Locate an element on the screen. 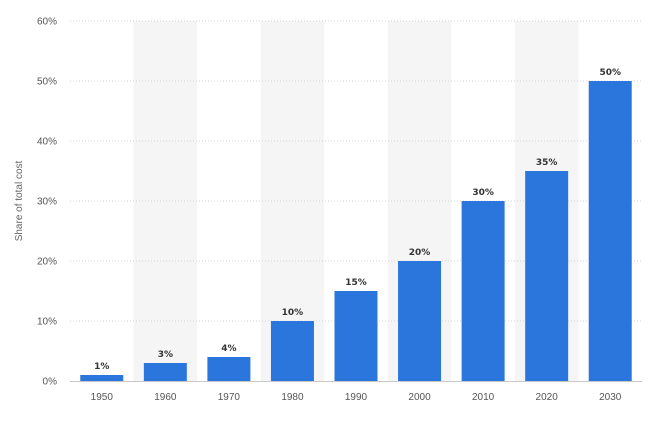 The image size is (652, 423). y-tick-label: 30% is located at coordinates (47, 202).